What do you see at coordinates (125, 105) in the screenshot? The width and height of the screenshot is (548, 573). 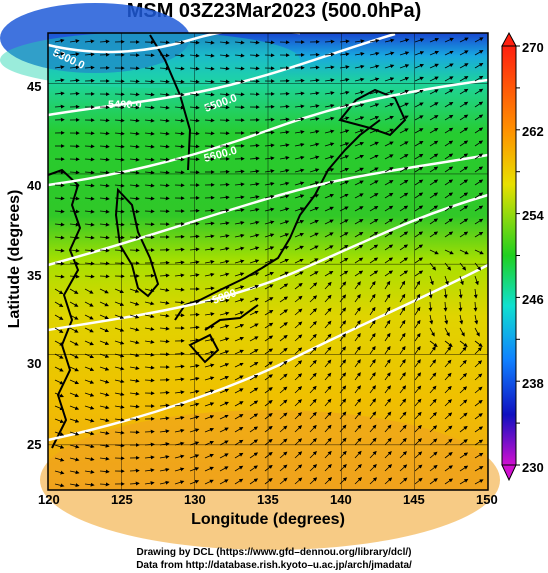 I see `contour-label: 5400.0` at bounding box center [125, 105].